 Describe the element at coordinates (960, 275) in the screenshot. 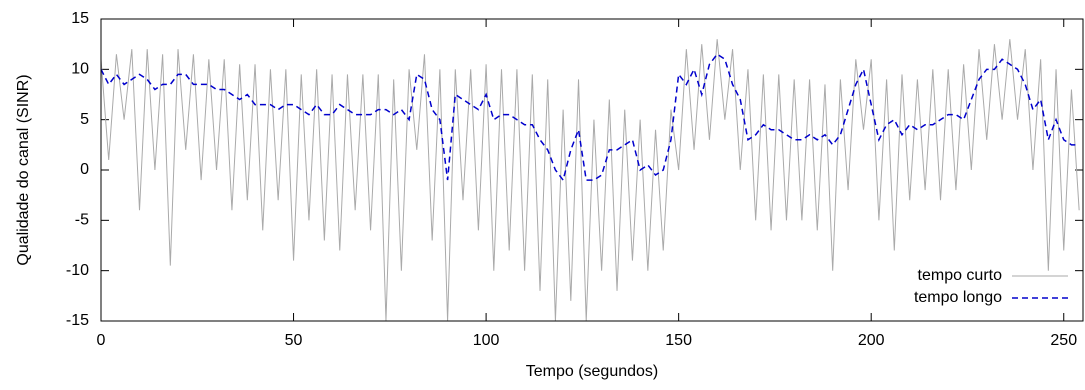

I see `legend-label: tempo curto` at that location.